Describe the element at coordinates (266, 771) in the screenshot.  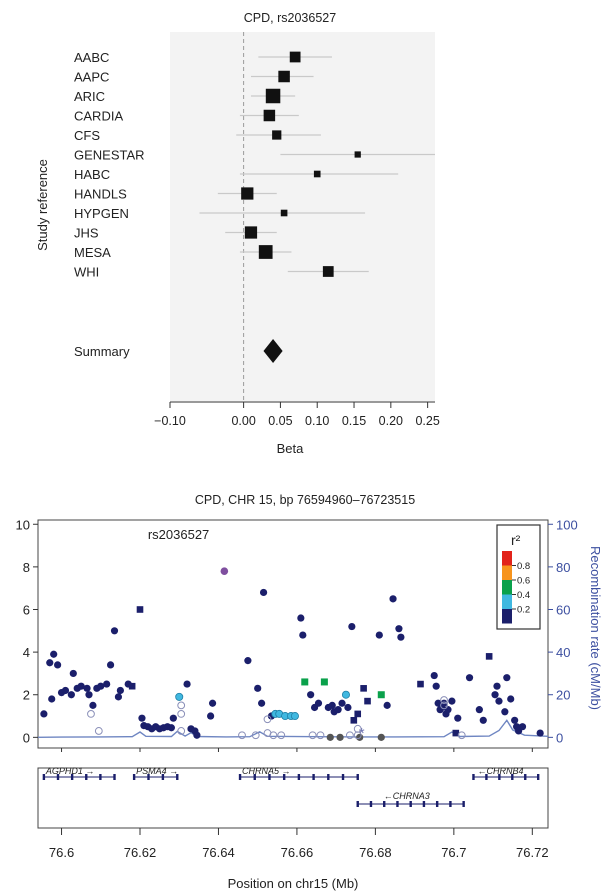
I see `gene-label: CHRNA5 →` at that location.